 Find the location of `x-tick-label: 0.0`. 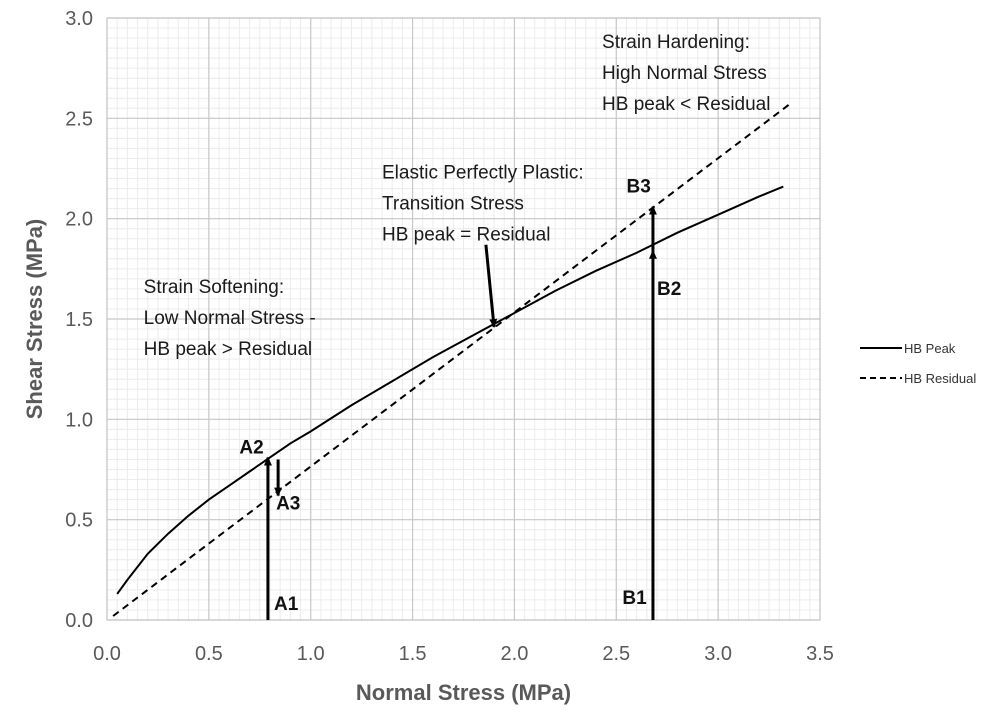

x-tick-label: 0.0 is located at coordinates (107, 654).